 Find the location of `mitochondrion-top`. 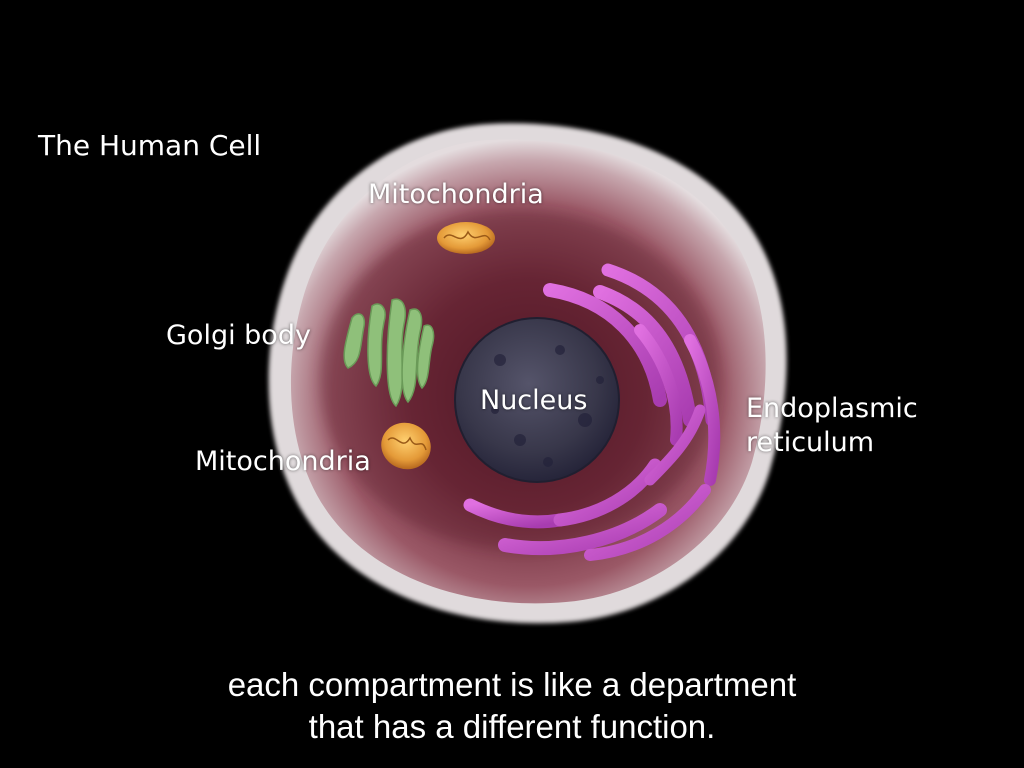

mitochondrion-top is located at coordinates (466, 238).